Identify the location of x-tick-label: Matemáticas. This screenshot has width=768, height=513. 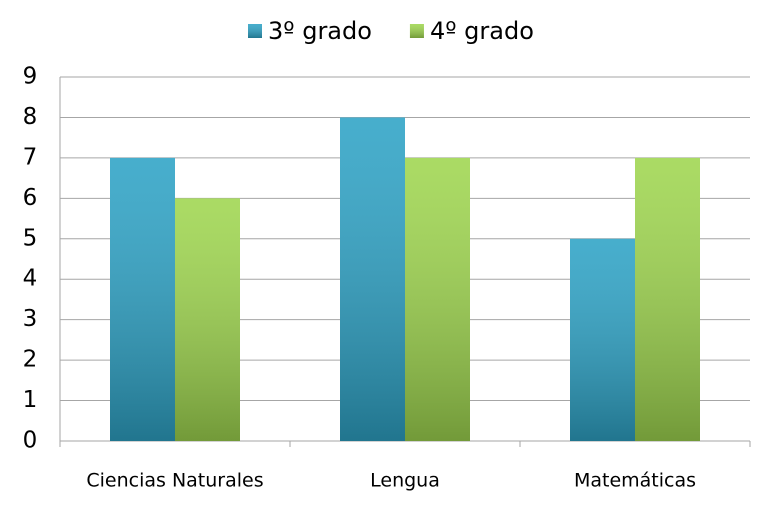
(635, 481).